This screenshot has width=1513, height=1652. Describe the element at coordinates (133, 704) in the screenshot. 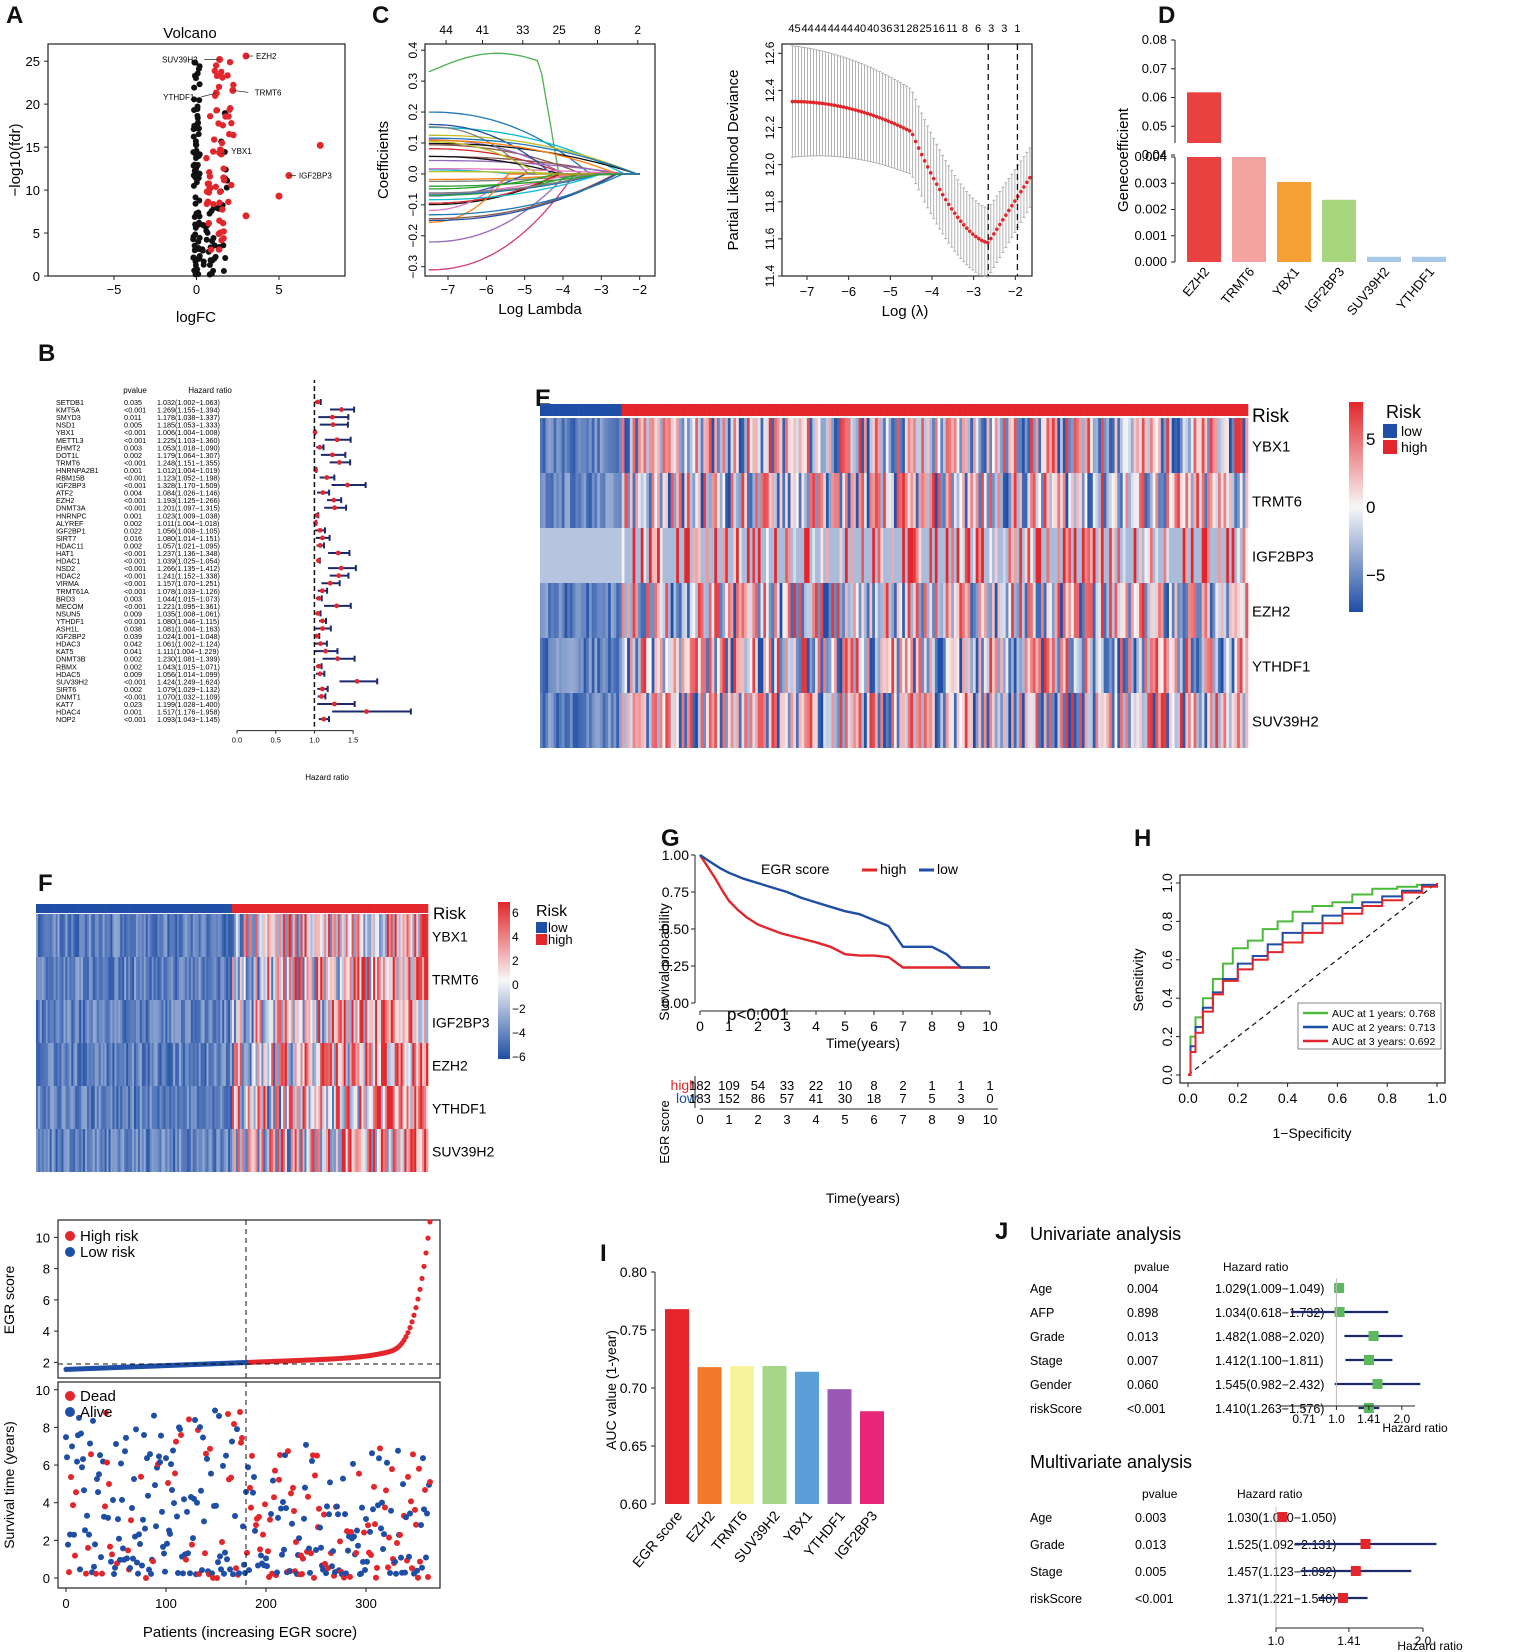

I see `forest-pvalue: 0.023` at that location.